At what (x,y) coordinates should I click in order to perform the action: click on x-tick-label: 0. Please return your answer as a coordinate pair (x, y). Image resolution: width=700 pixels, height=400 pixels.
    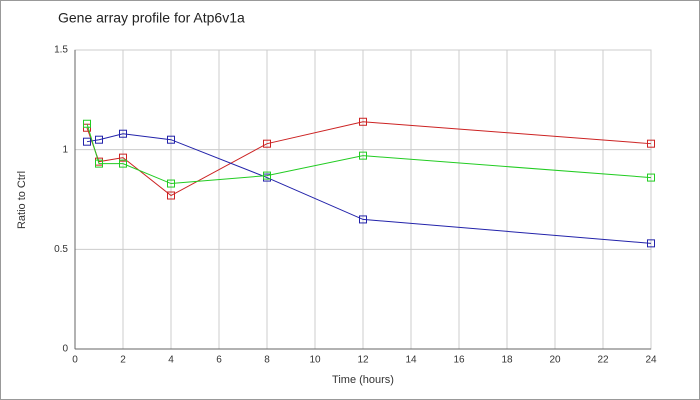
    Looking at the image, I should click on (75, 360).